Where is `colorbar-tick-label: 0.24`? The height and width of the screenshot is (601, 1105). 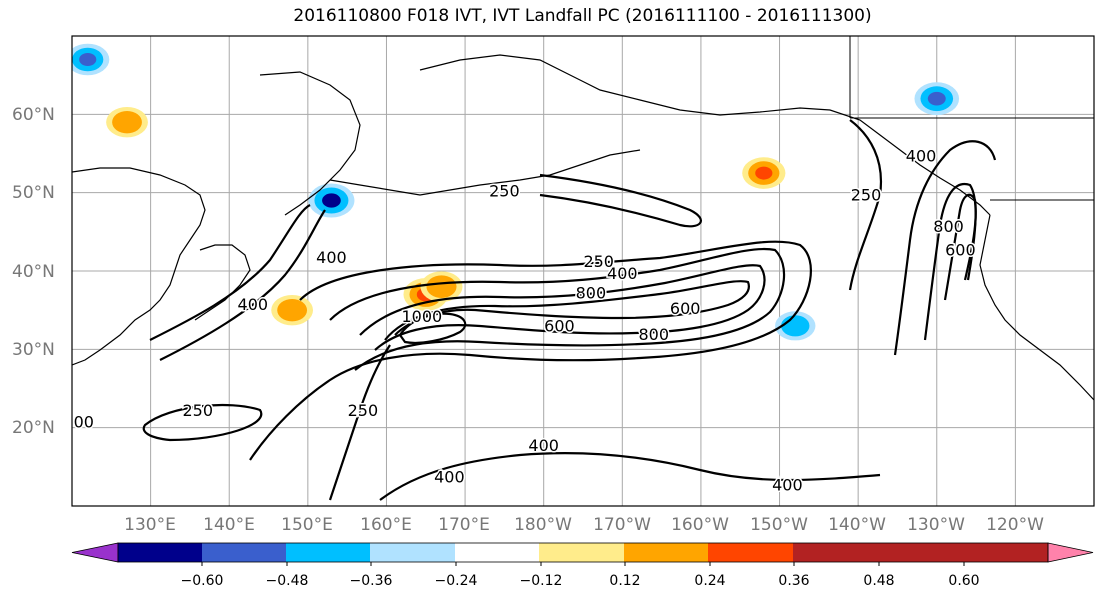
colorbar-tick-label: 0.24 is located at coordinates (710, 581).